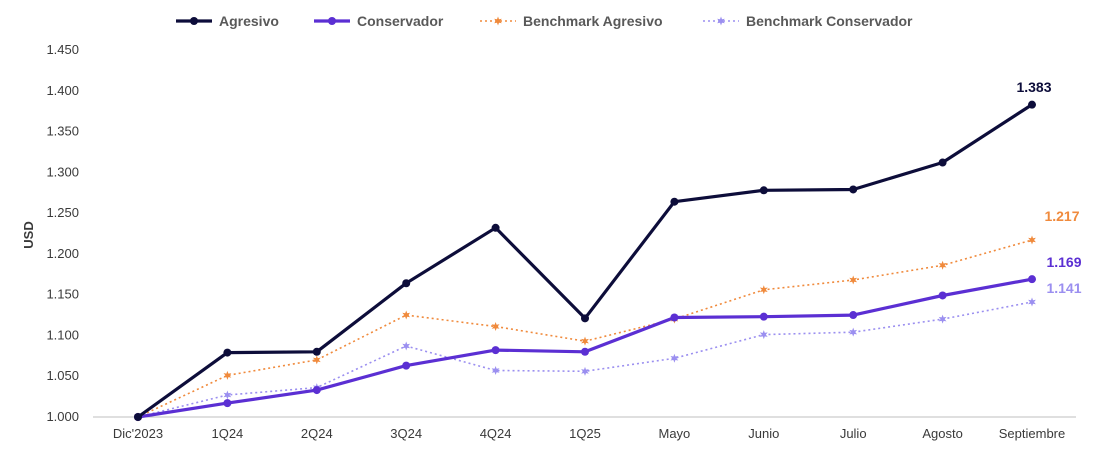 This screenshot has width=1094, height=450. Describe the element at coordinates (62, 253) in the screenshot. I see `y-tick-label: 1.200` at that location.